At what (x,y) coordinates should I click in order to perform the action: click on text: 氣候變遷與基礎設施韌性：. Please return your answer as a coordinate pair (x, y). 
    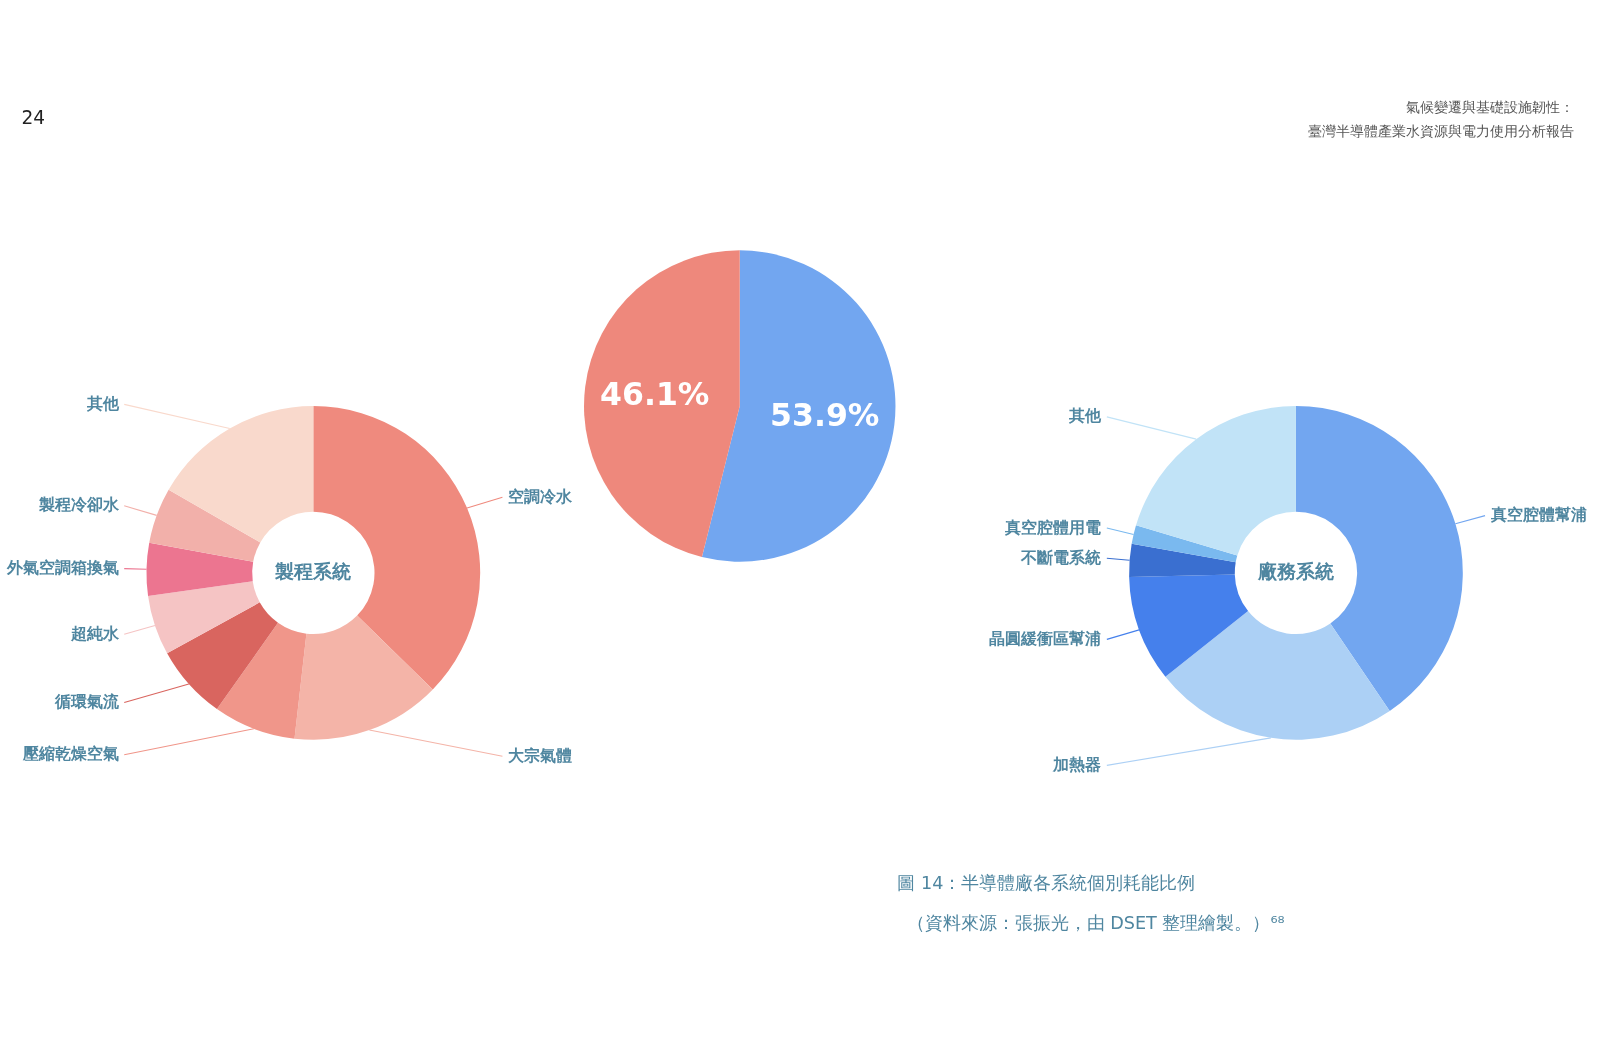
    Looking at the image, I should click on (1490, 107).